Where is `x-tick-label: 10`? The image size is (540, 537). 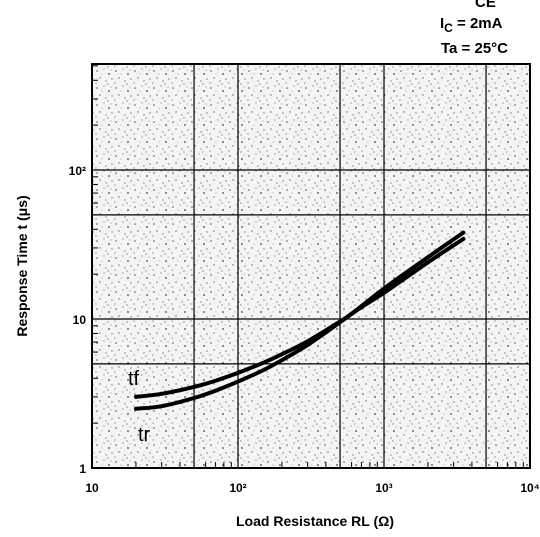 x-tick-label: 10 is located at coordinates (92, 488).